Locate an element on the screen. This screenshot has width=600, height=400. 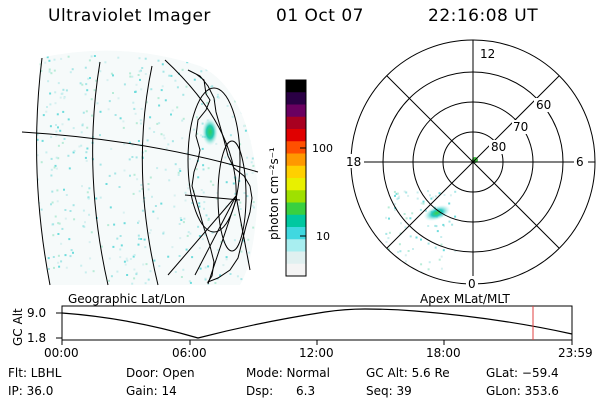
altitude-curve is located at coordinates (317, 323).